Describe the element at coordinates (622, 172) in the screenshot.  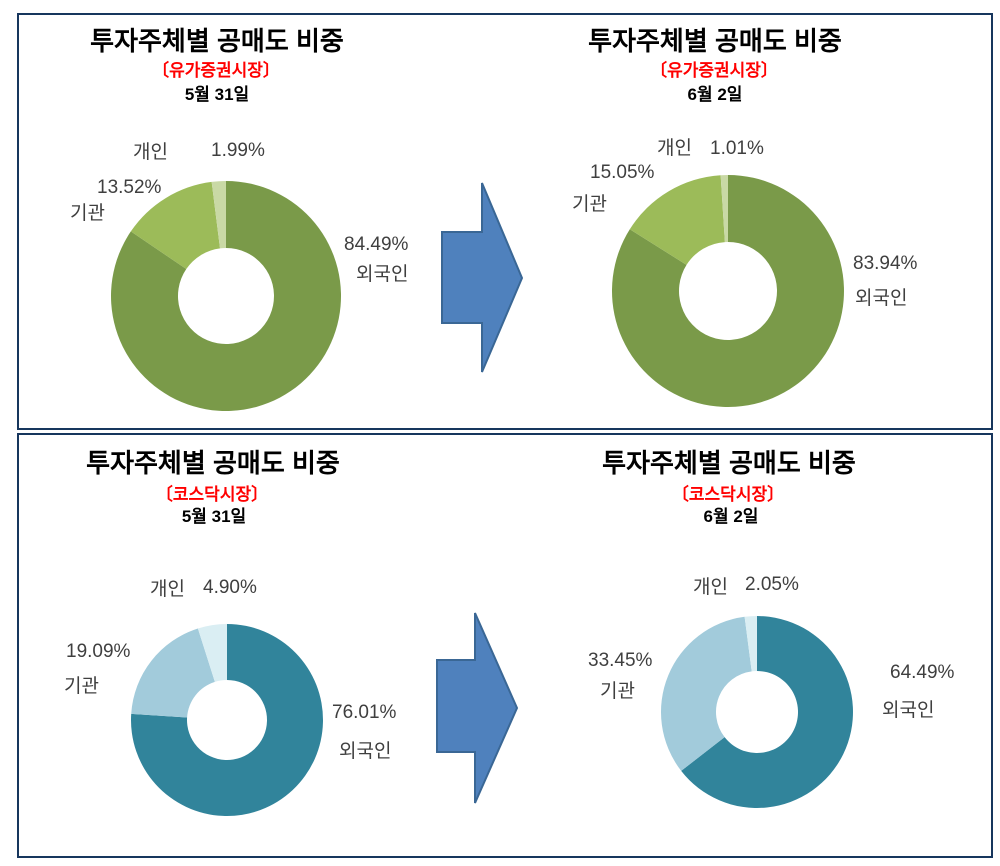
I see `value-institutions: 15.05%` at that location.